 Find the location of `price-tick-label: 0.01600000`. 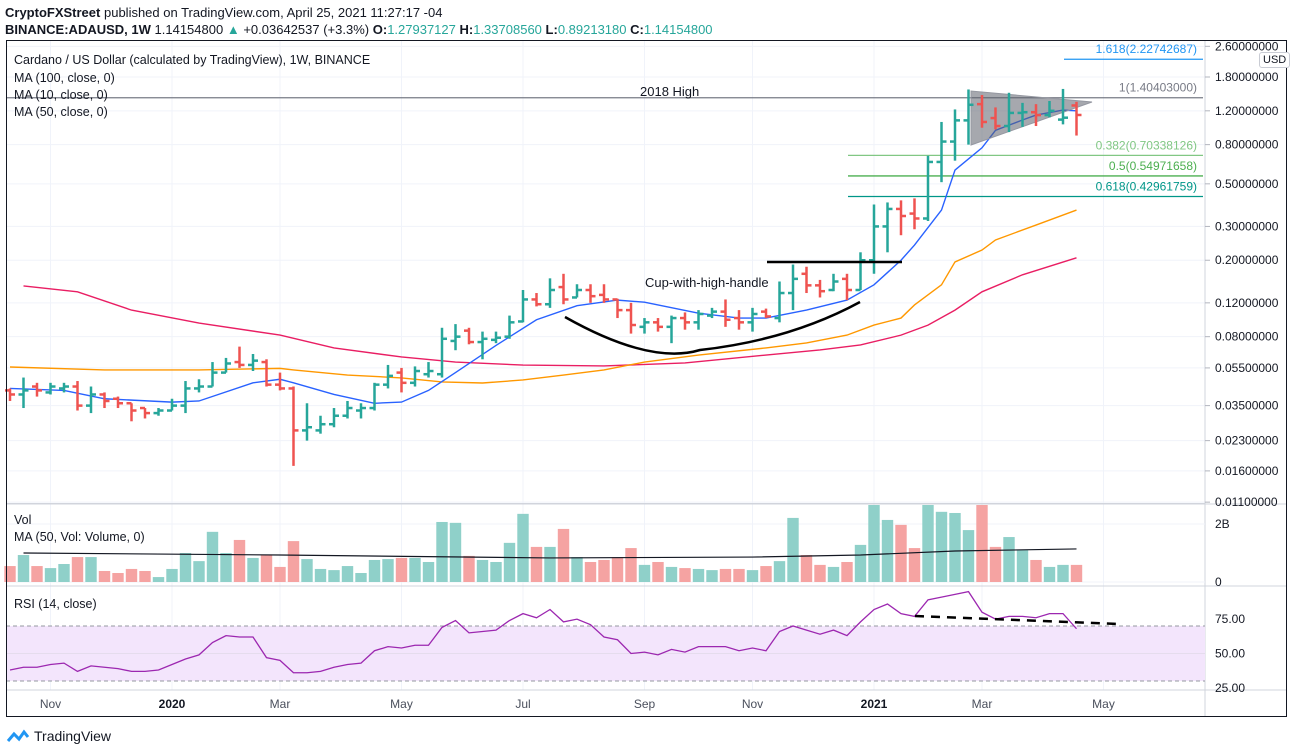

price-tick-label: 0.01600000 is located at coordinates (1247, 471).